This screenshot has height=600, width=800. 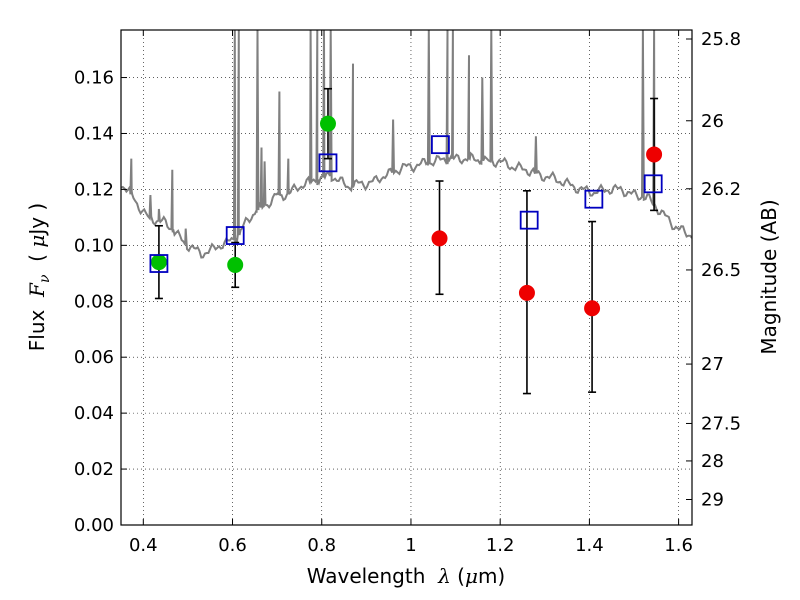 What do you see at coordinates (94, 78) in the screenshot?
I see `y-tick-label: 0.16` at bounding box center [94, 78].